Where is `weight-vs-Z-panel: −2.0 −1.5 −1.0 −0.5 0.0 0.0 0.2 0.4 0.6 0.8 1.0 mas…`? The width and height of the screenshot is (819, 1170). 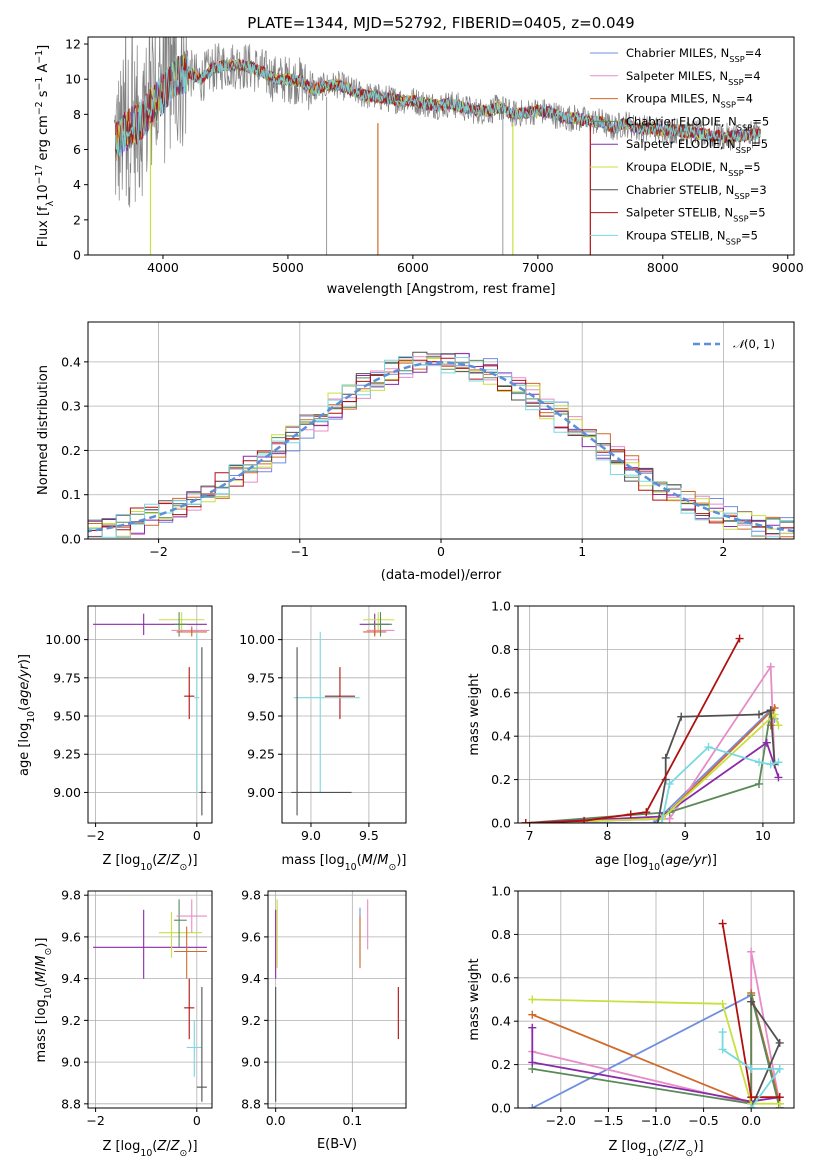 weight-vs-Z-panel: −2.0 −1.5 −1.0 −0.5 0.0 0.0 0.2 0.4 0.6 0.8 1.0 mas… is located at coordinates (631, 1021).